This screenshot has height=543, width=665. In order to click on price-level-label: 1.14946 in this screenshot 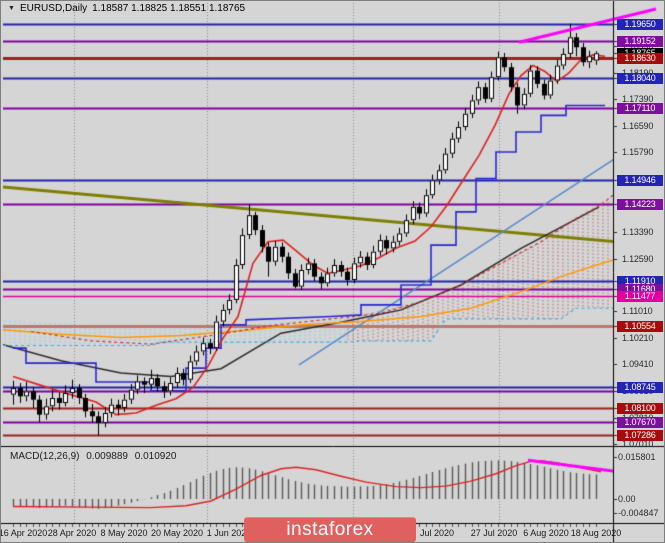, I will do `click(640, 180)`.